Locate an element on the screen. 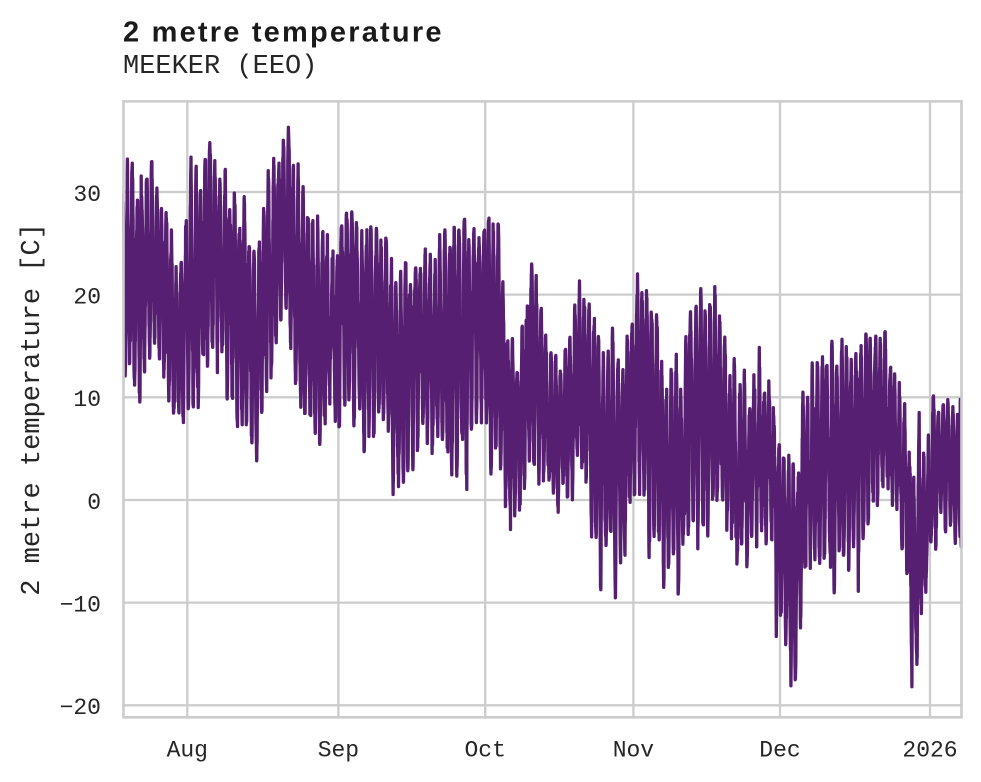  svg-text: Sep is located at coordinates (338, 750).